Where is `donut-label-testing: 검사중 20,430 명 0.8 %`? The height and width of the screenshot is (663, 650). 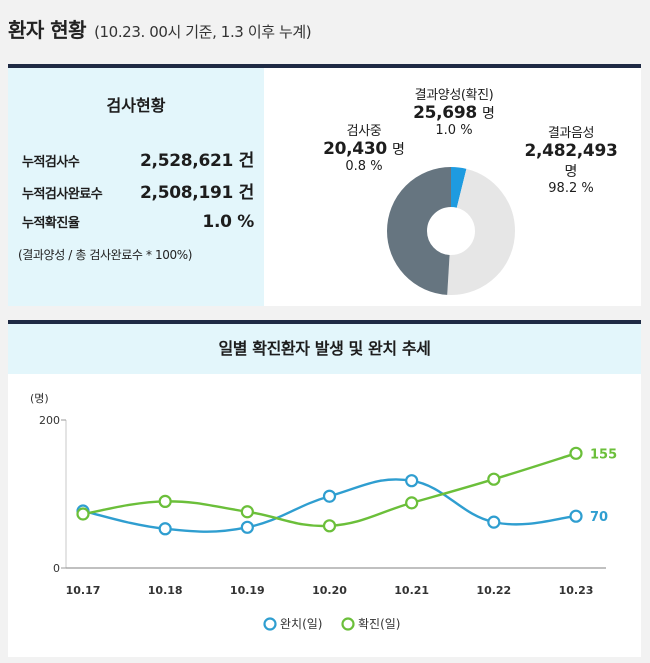
donut-label-testing: 검사중 20,430 명 0.8 % is located at coordinates (364, 147).